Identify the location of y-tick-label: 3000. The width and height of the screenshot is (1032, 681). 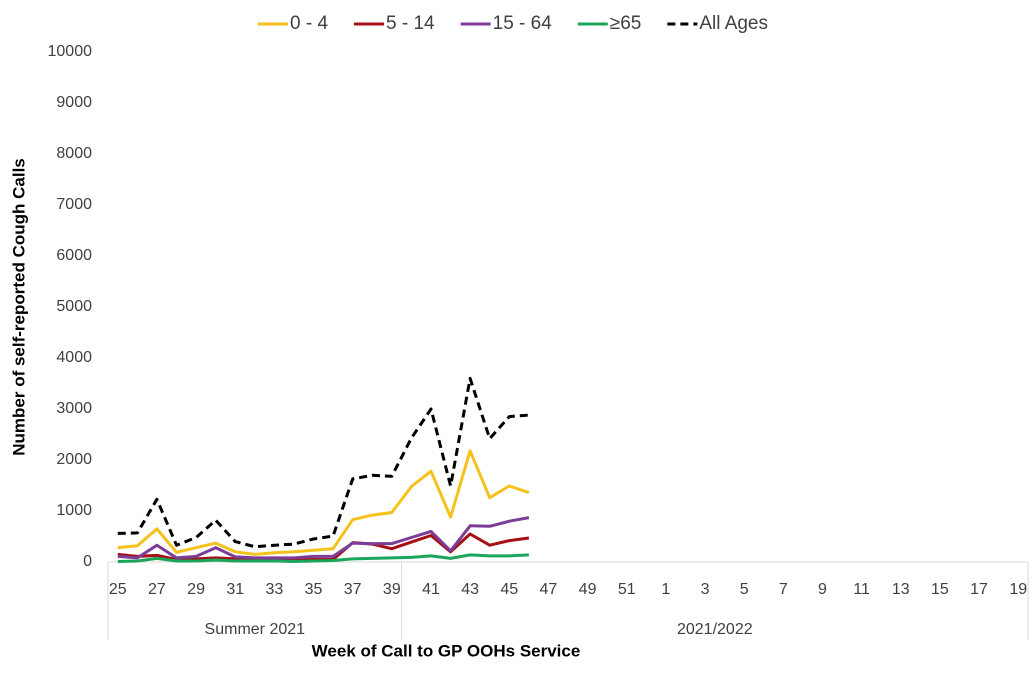
(74, 408).